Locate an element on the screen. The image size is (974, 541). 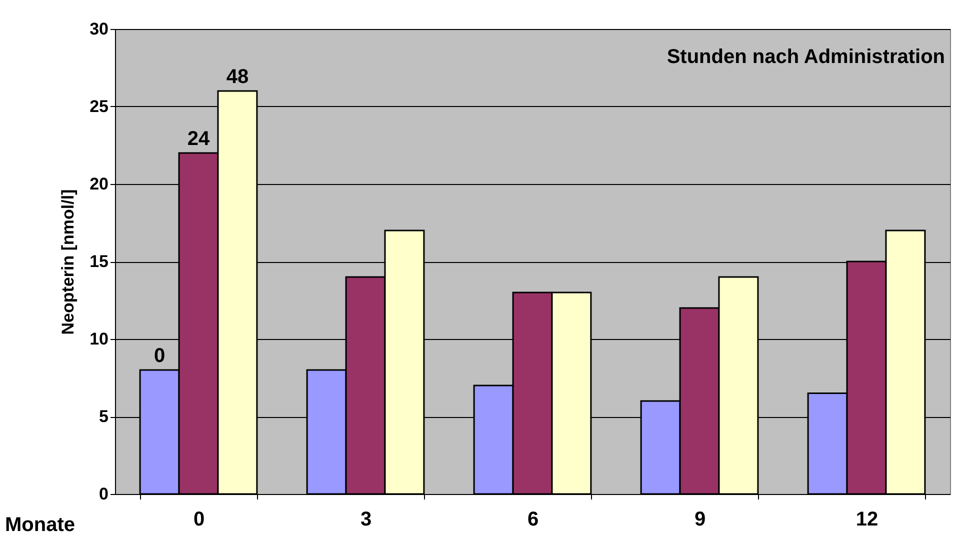
series-label: 24 is located at coordinates (198, 139).